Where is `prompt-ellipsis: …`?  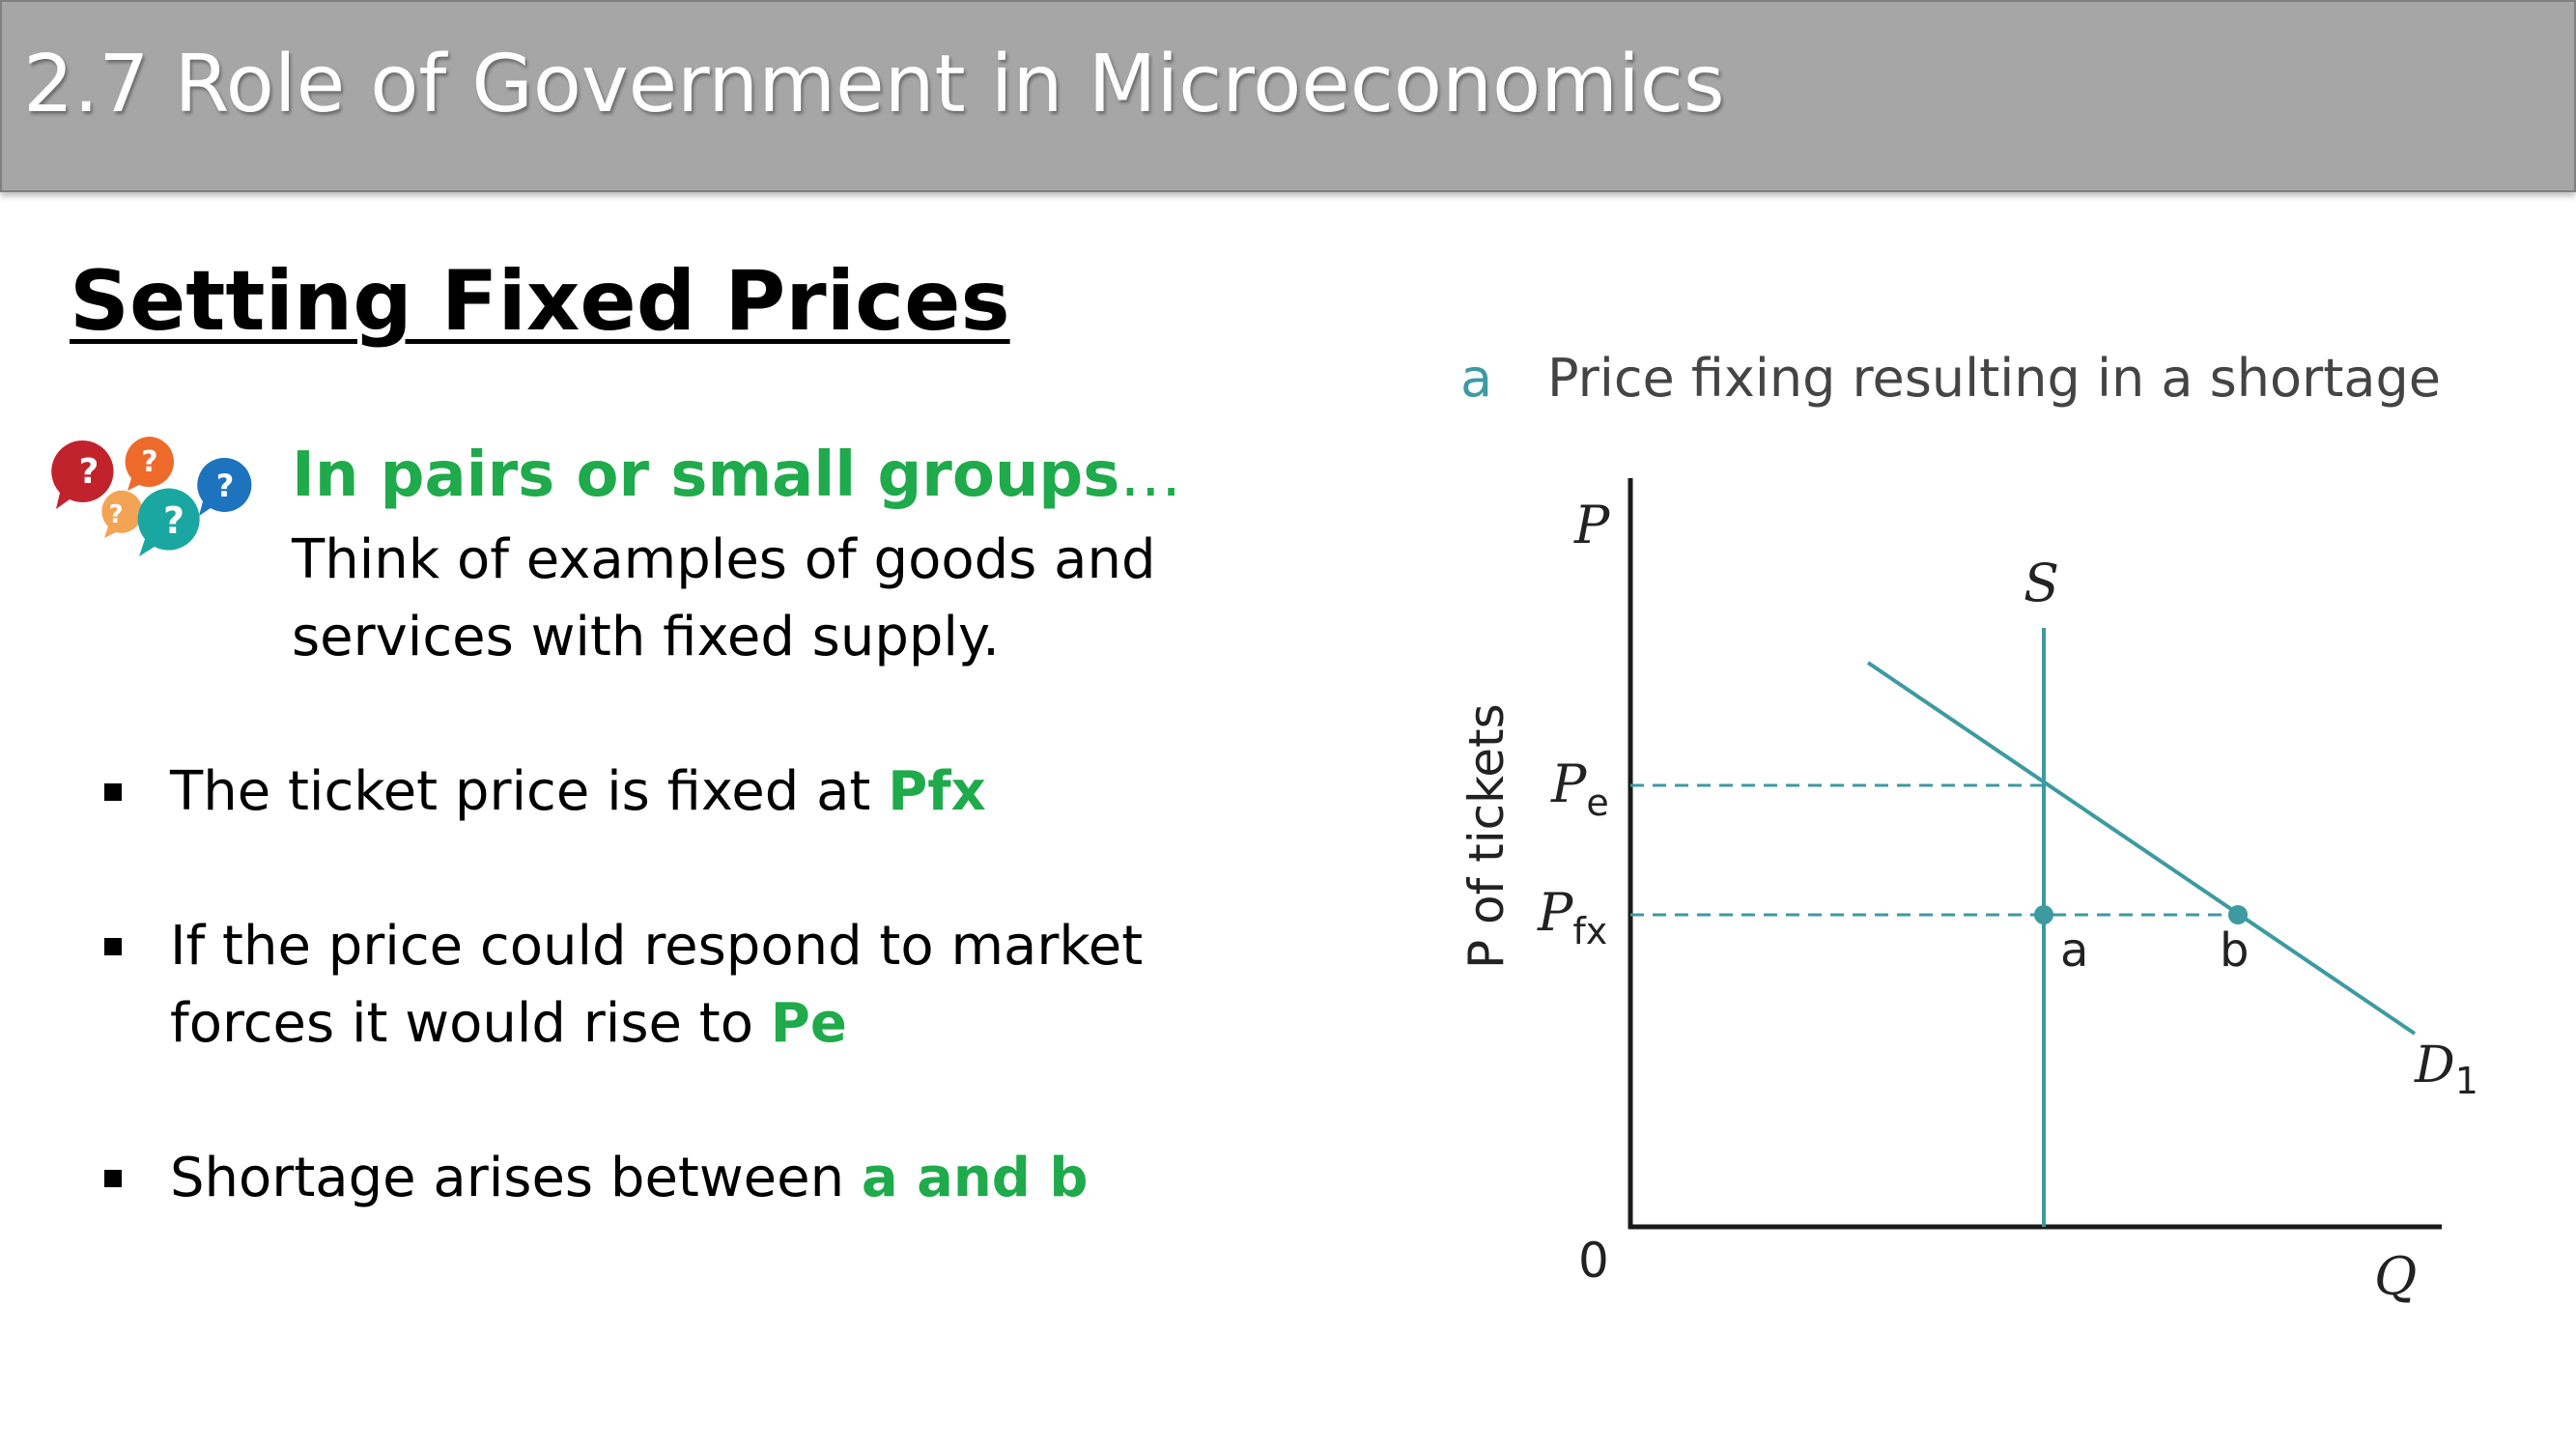 prompt-ellipsis: … is located at coordinates (1150, 475).